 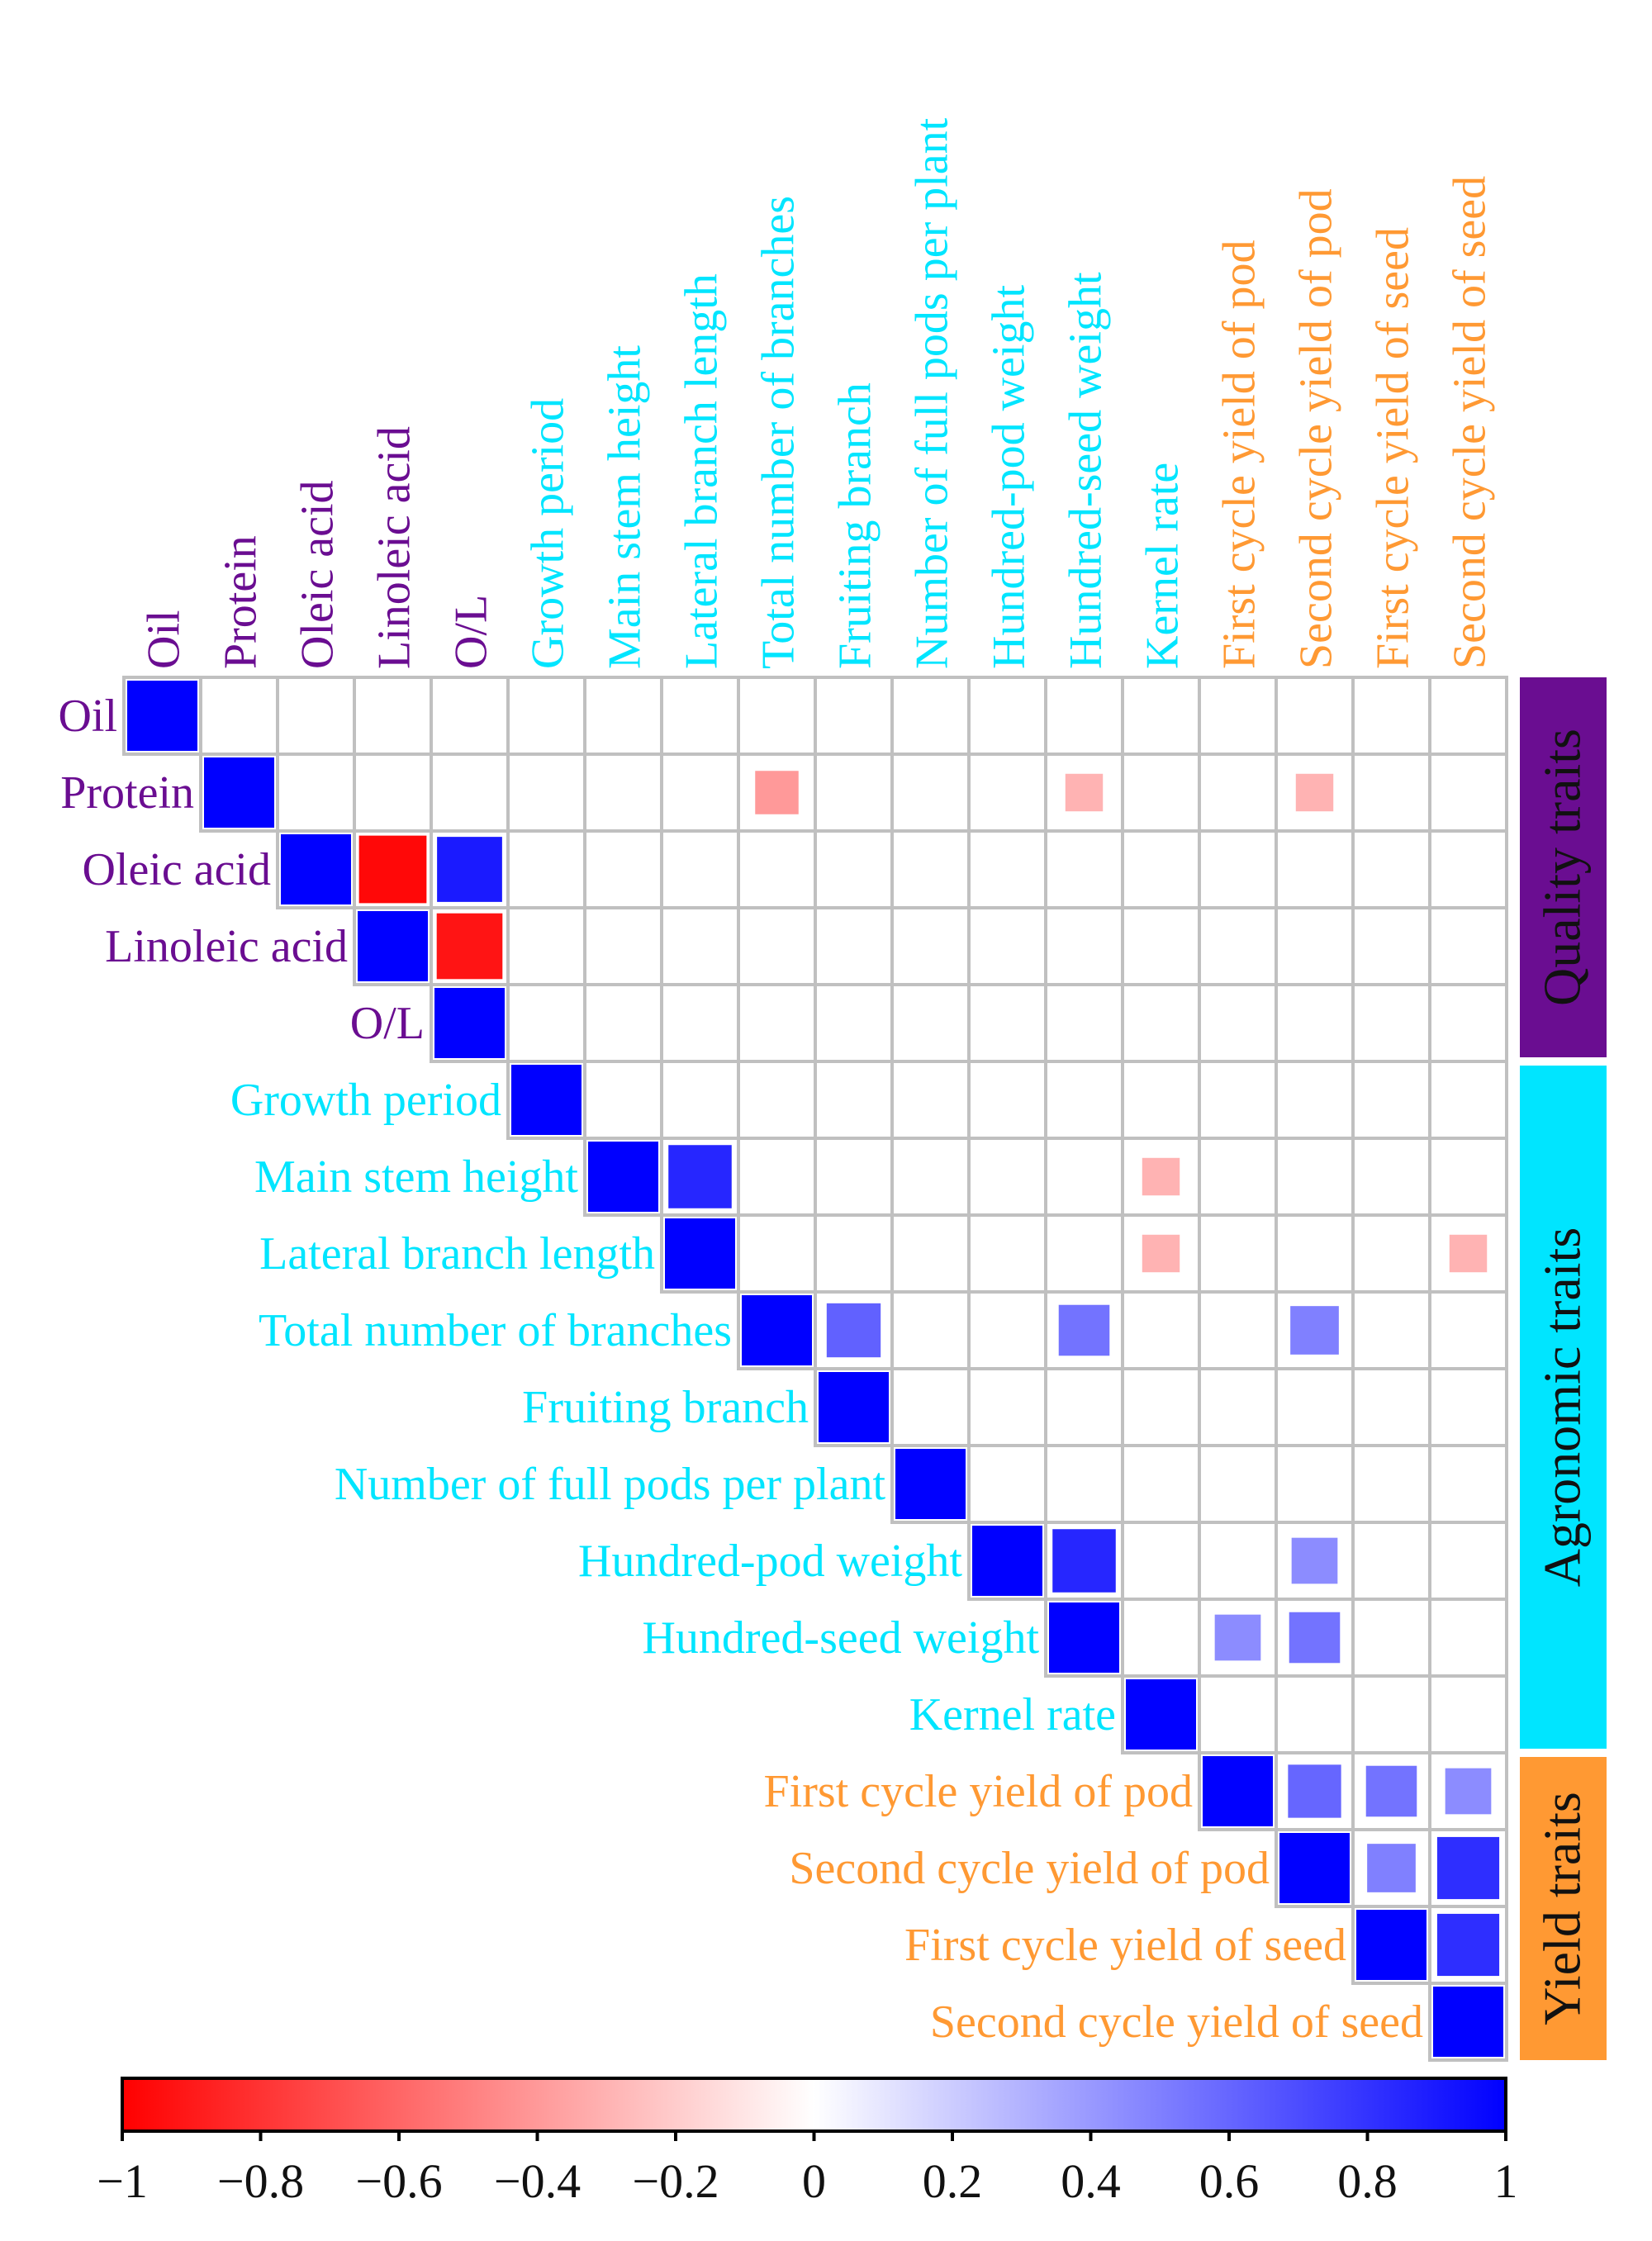 I want to click on row-label-kernel-rate: Kernel rate, so click(x=1012, y=1714).